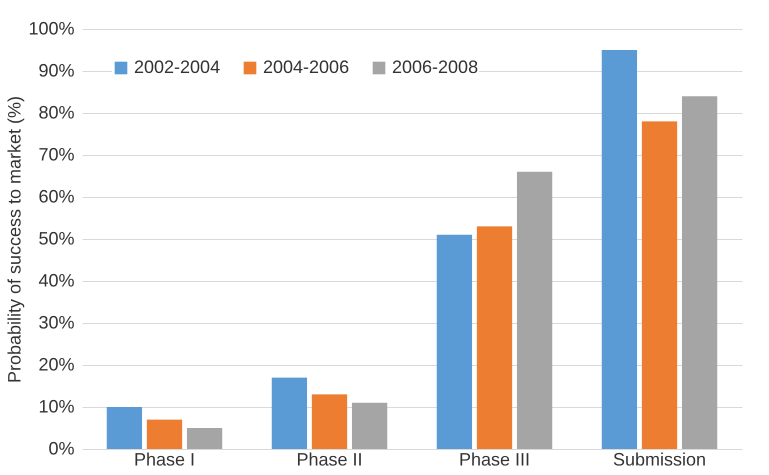 This screenshot has width=769, height=475. What do you see at coordinates (659, 460) in the screenshot?
I see `x-tick-label: Submission` at bounding box center [659, 460].